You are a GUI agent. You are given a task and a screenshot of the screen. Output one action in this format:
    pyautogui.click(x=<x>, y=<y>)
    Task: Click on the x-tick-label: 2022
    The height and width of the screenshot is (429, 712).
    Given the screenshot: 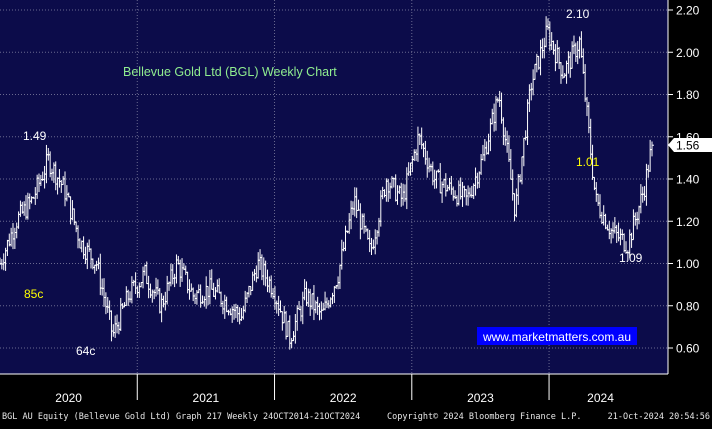 What is the action you would take?
    pyautogui.click(x=343, y=398)
    